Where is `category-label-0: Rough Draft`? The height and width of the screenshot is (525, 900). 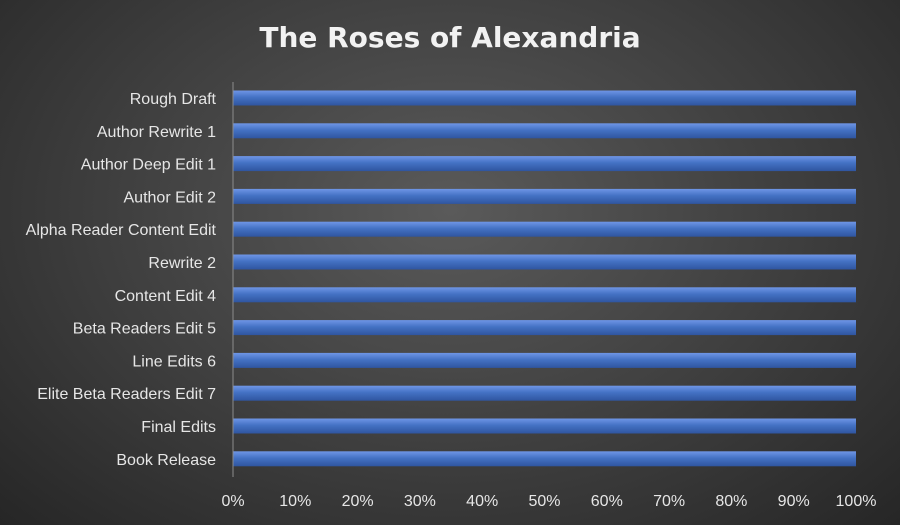
category-label-0: Rough Draft is located at coordinates (173, 99).